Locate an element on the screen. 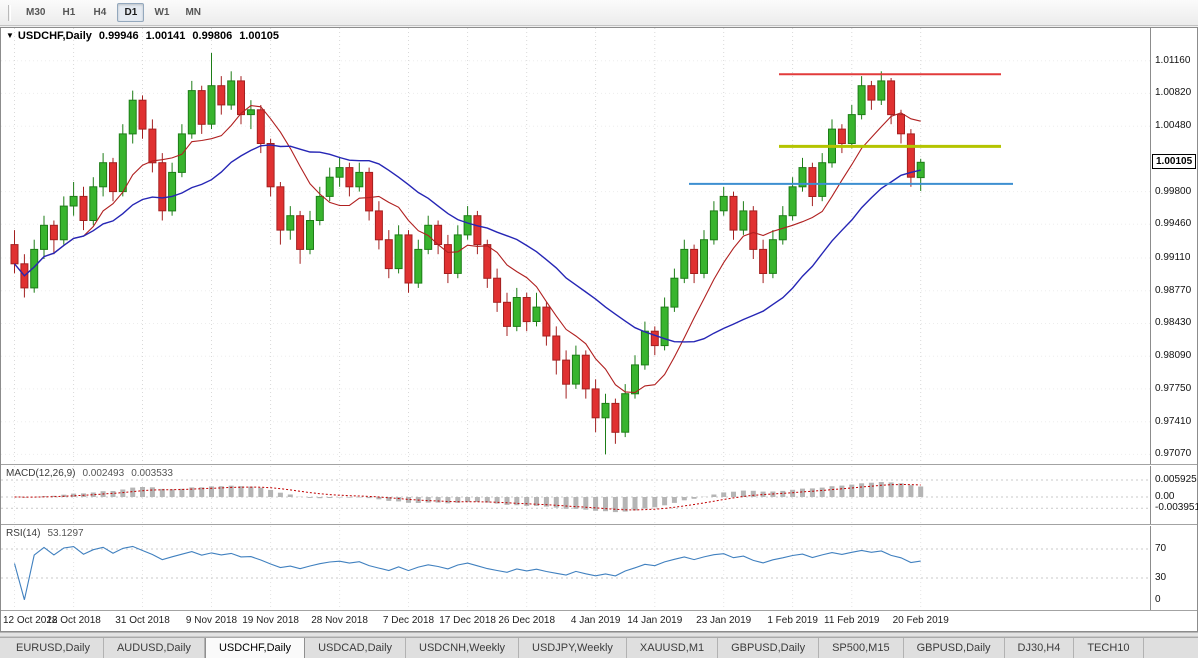 The image size is (1198, 658). price-axis-label: 0.98090 is located at coordinates (1173, 356).